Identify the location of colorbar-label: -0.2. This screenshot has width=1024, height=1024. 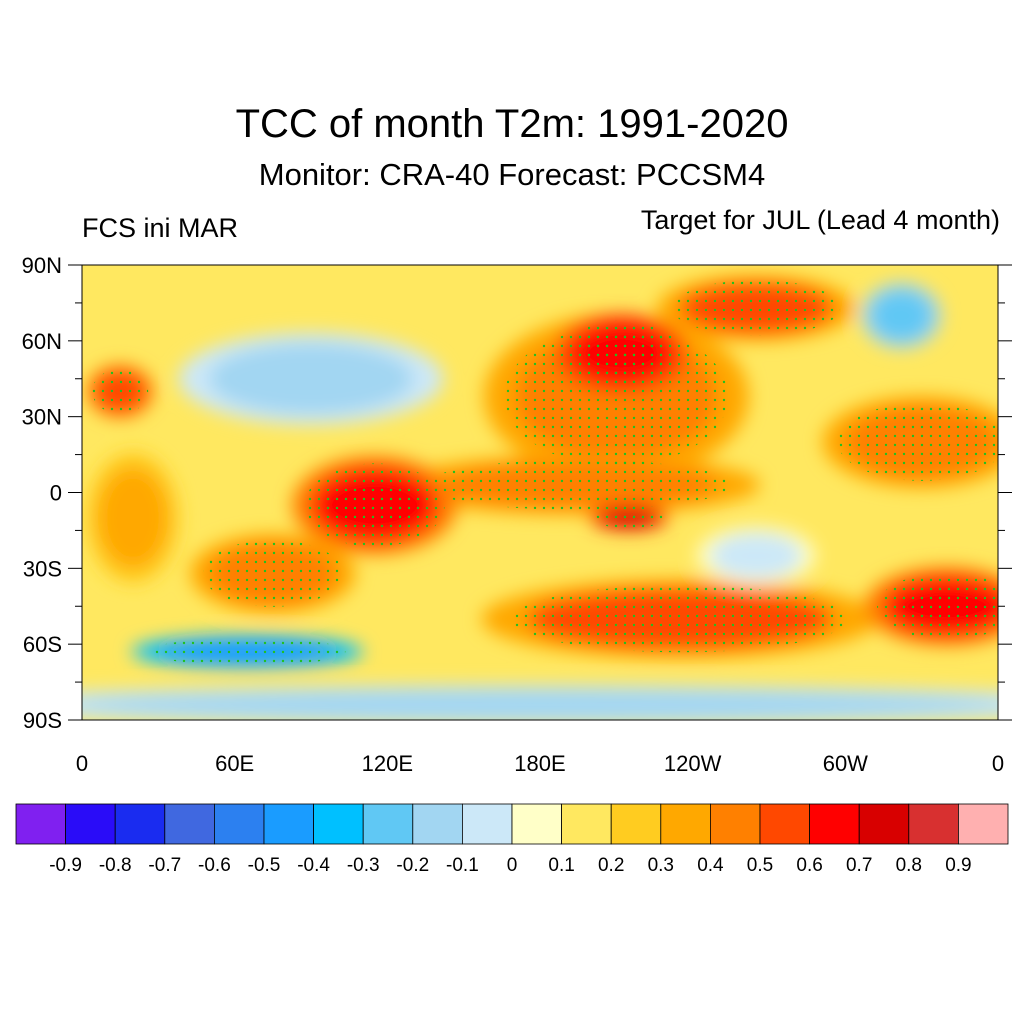
(412, 865).